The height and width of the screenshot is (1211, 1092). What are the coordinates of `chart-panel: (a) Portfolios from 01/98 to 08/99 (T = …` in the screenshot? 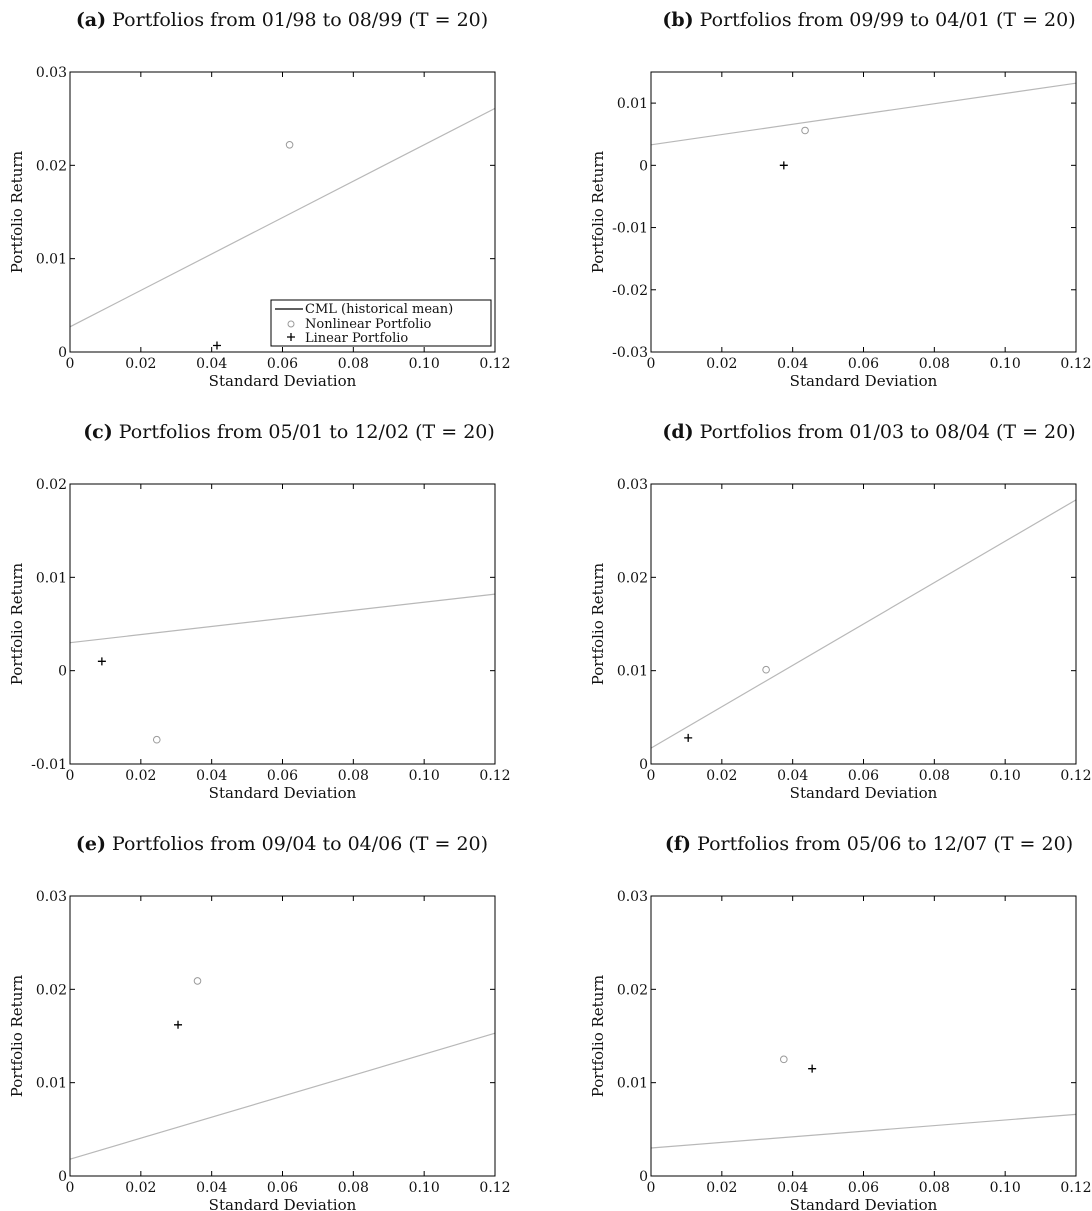 It's located at (259, 199).